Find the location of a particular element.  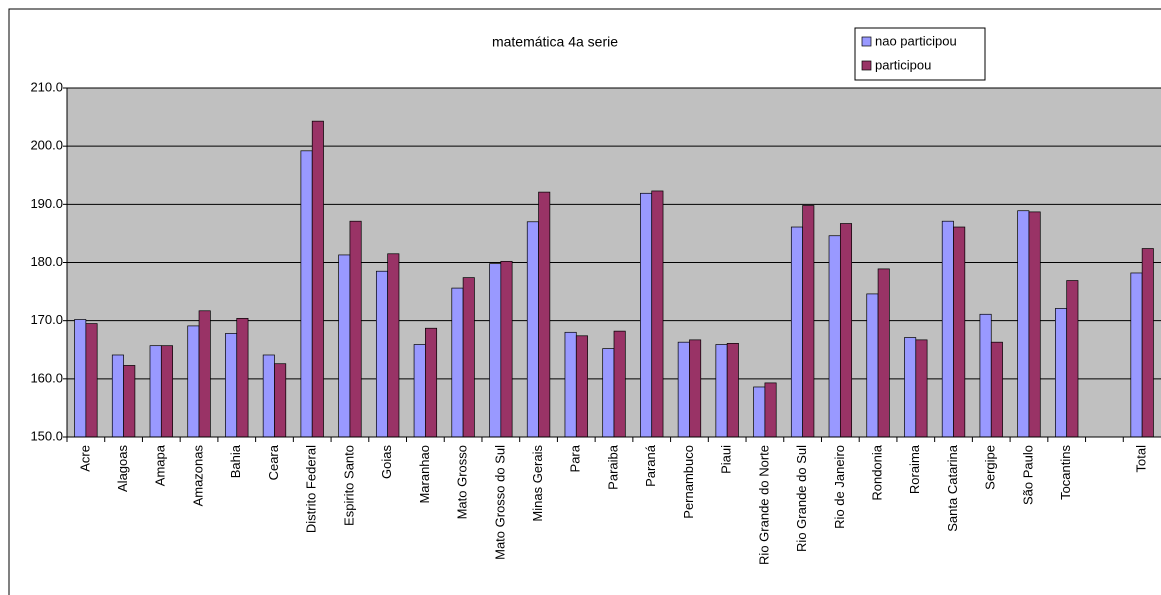

x-tick-label: Alagoas is located at coordinates (122, 468).